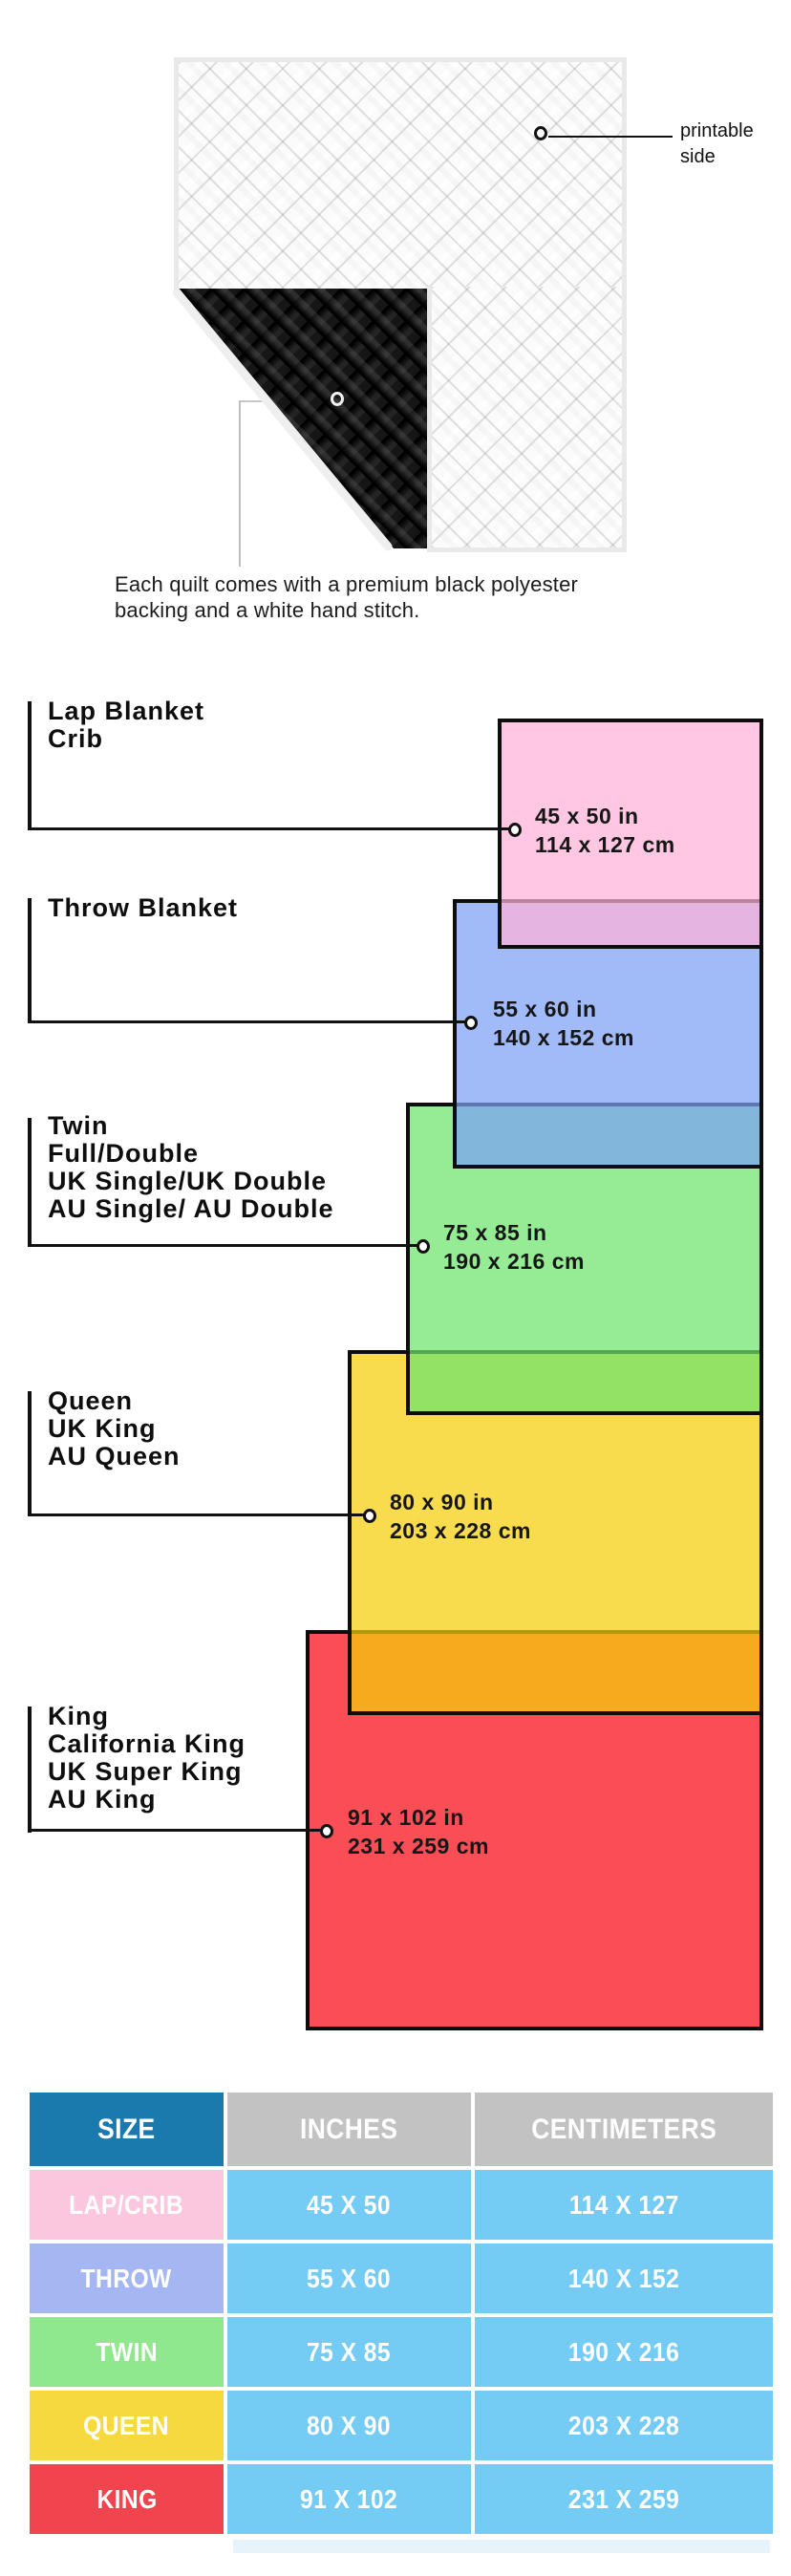  Describe the element at coordinates (624, 2205) in the screenshot. I see `table-row-lap-centimeters: 114 X 127` at that location.